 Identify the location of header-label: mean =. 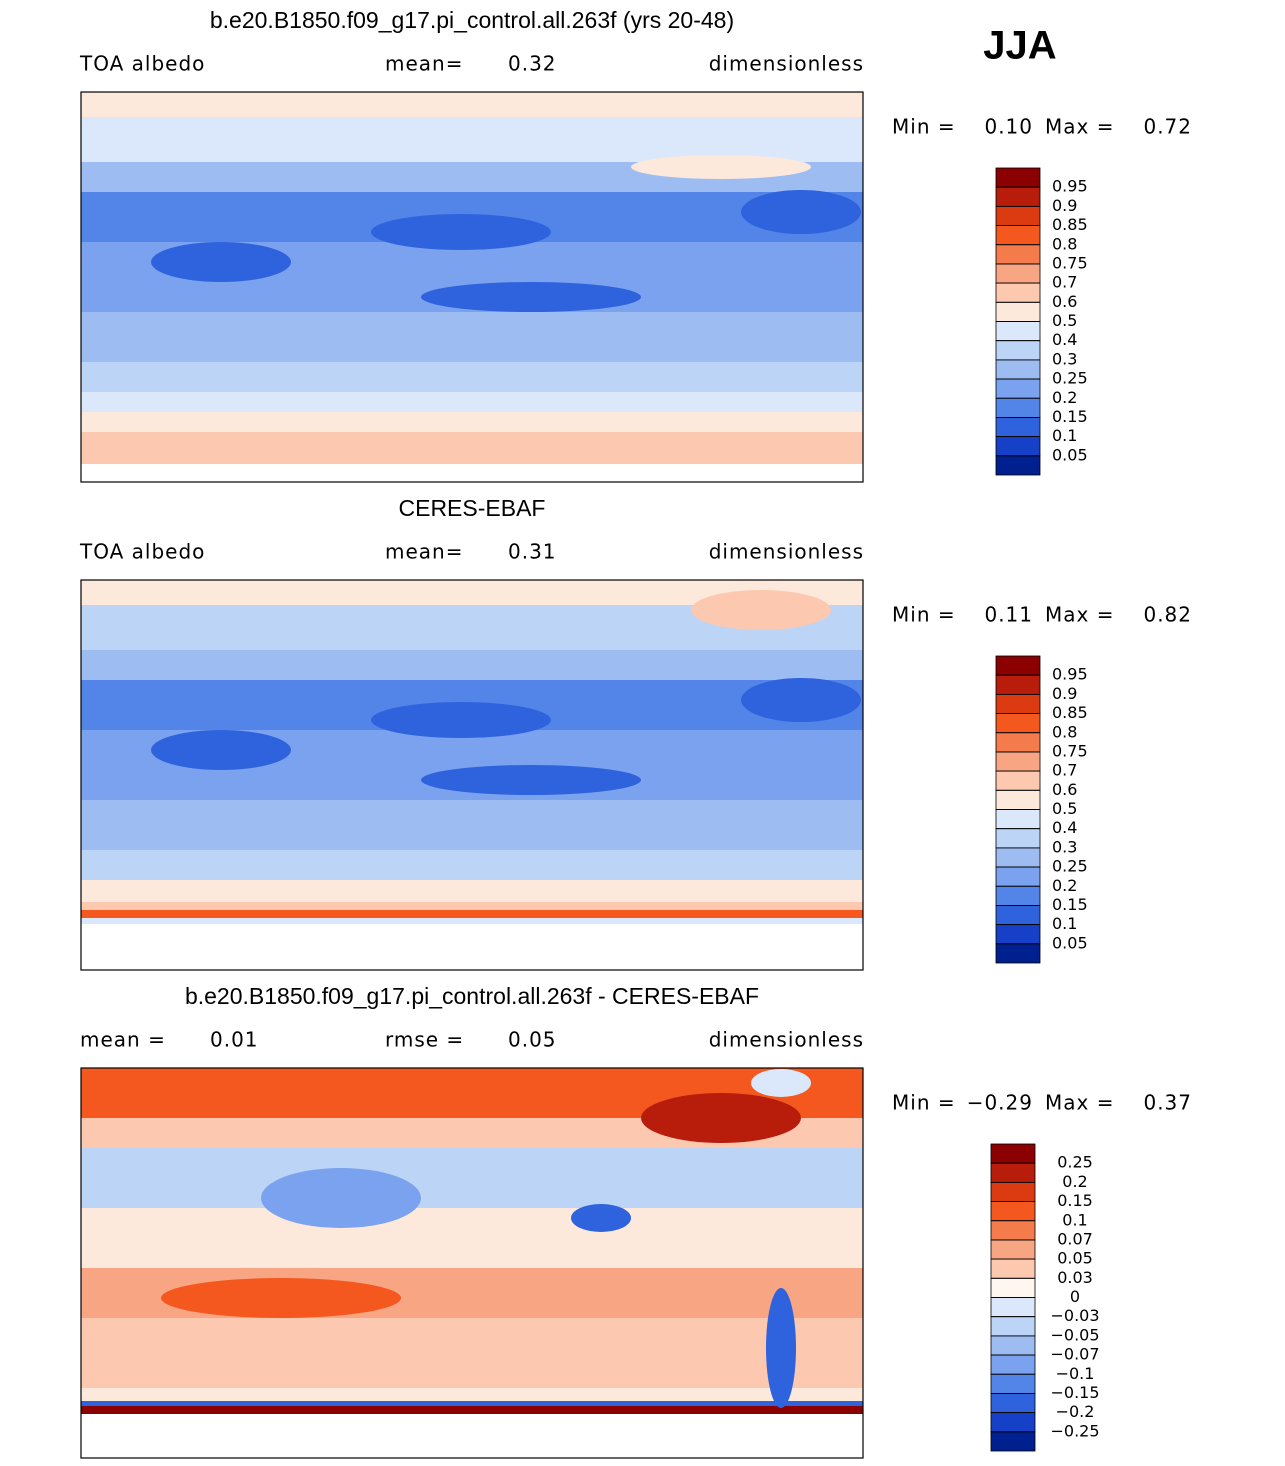
(123, 1040).